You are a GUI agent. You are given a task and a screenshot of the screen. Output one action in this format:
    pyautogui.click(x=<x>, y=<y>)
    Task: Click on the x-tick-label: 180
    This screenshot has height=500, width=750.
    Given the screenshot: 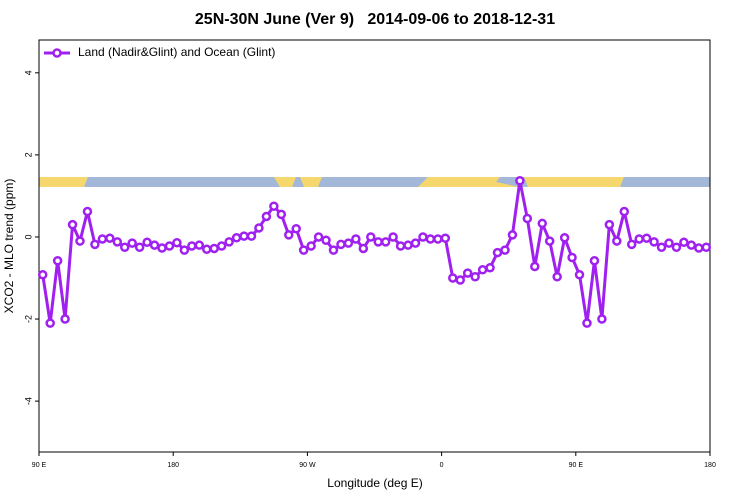 What is the action you would take?
    pyautogui.click(x=173, y=465)
    